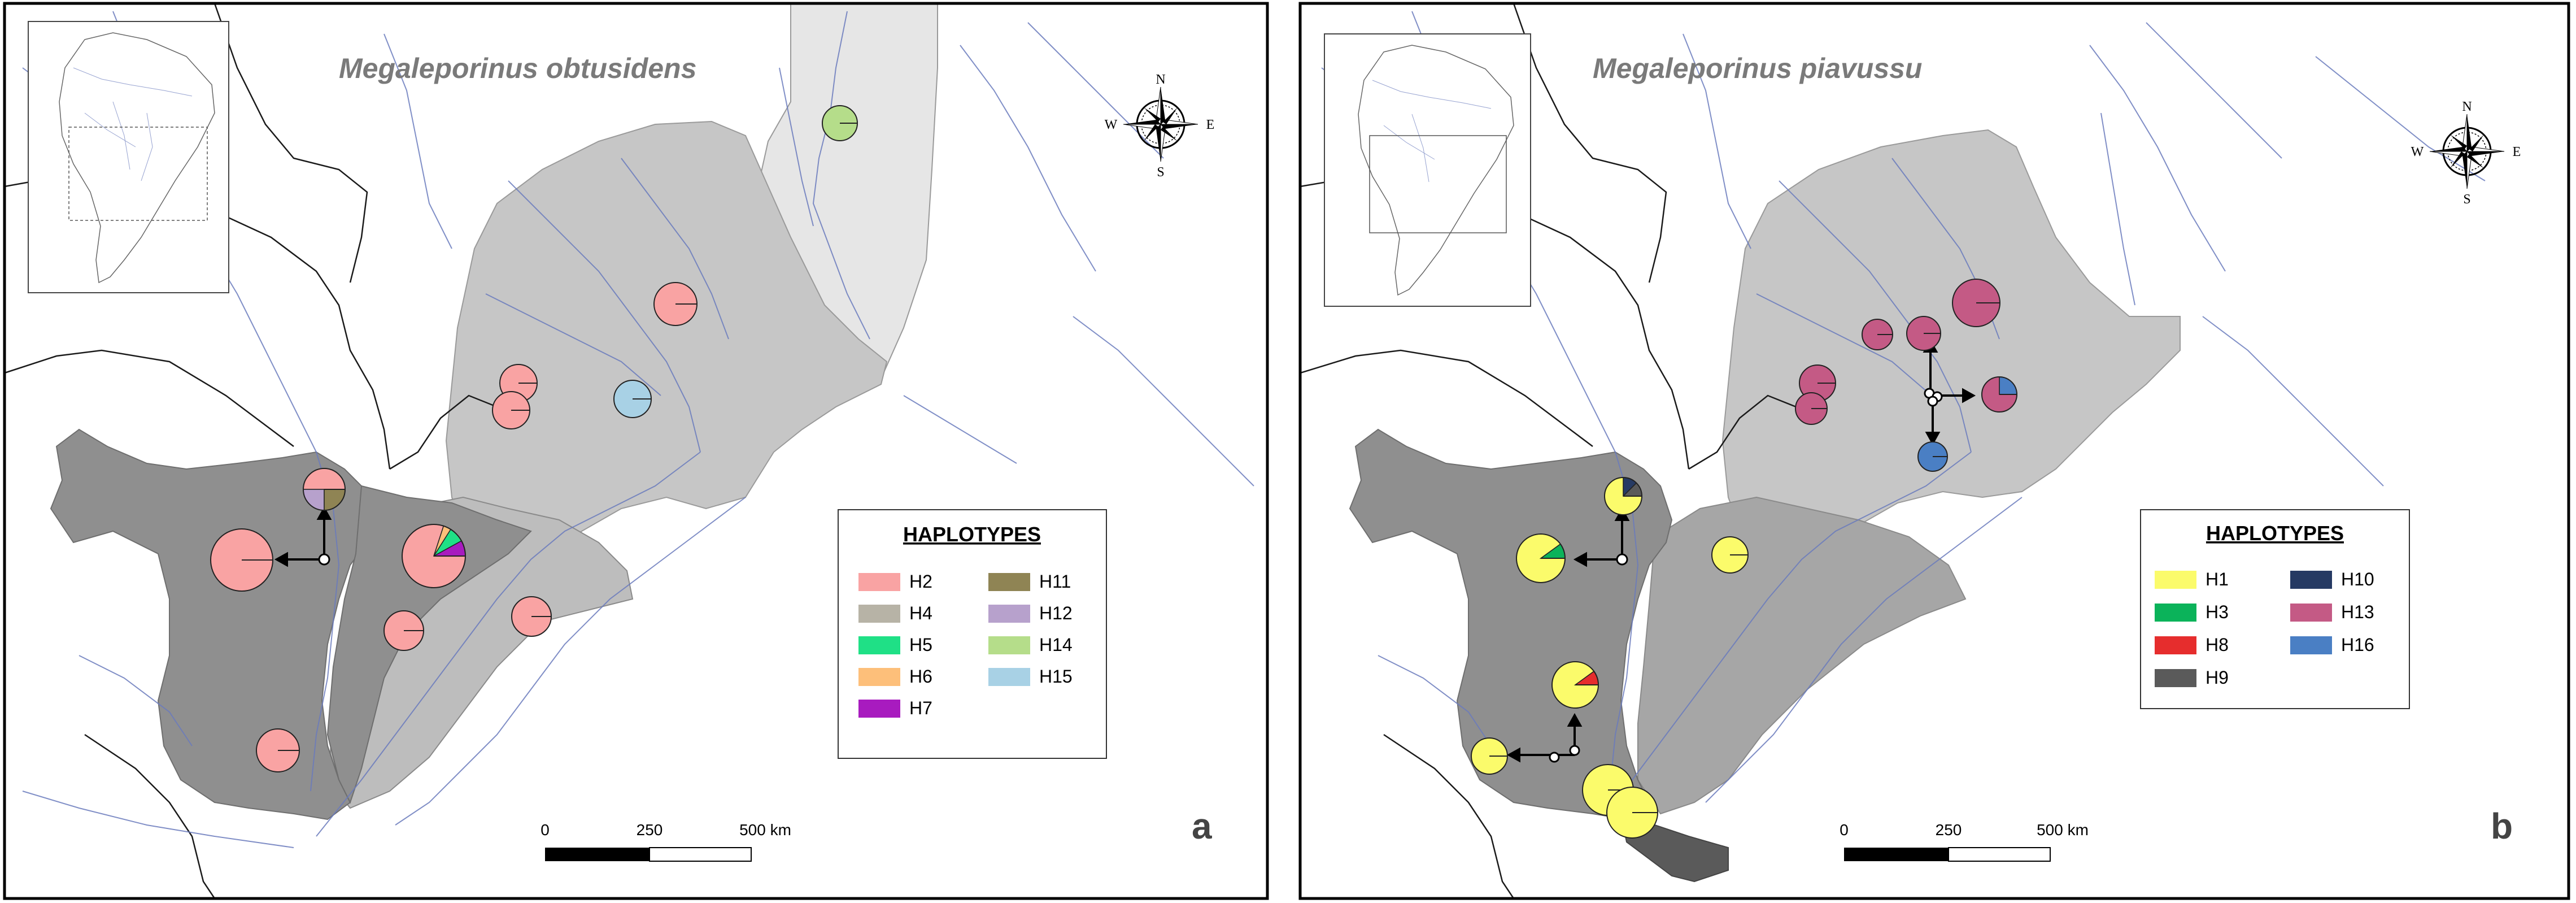  What do you see at coordinates (920, 581) in the screenshot?
I see `legend-label-h2: H2` at bounding box center [920, 581].